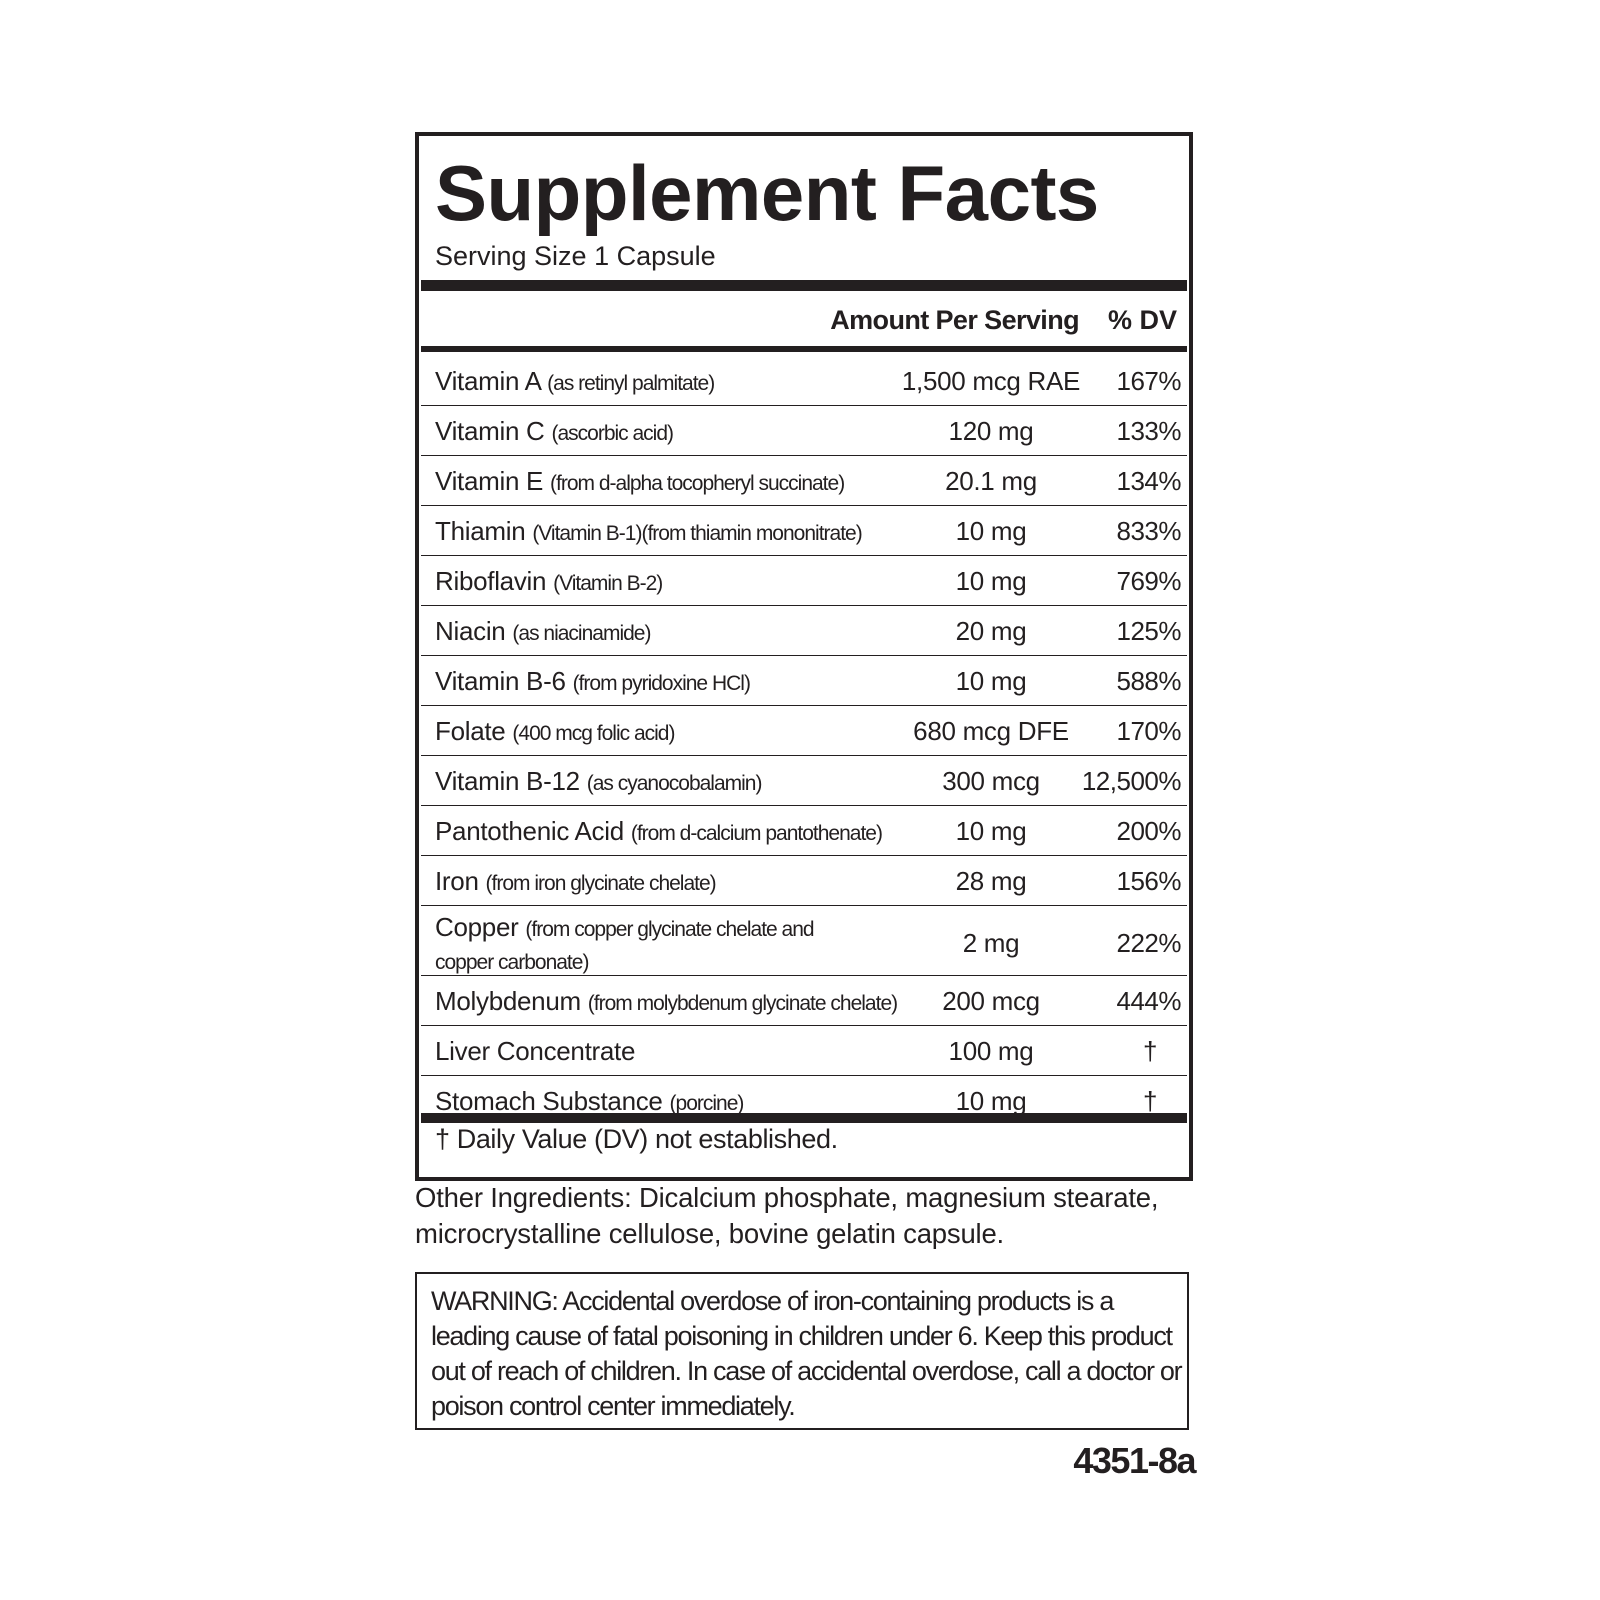 The width and height of the screenshot is (1600, 1600). I want to click on nutrient-label: Folate, so click(470, 731).